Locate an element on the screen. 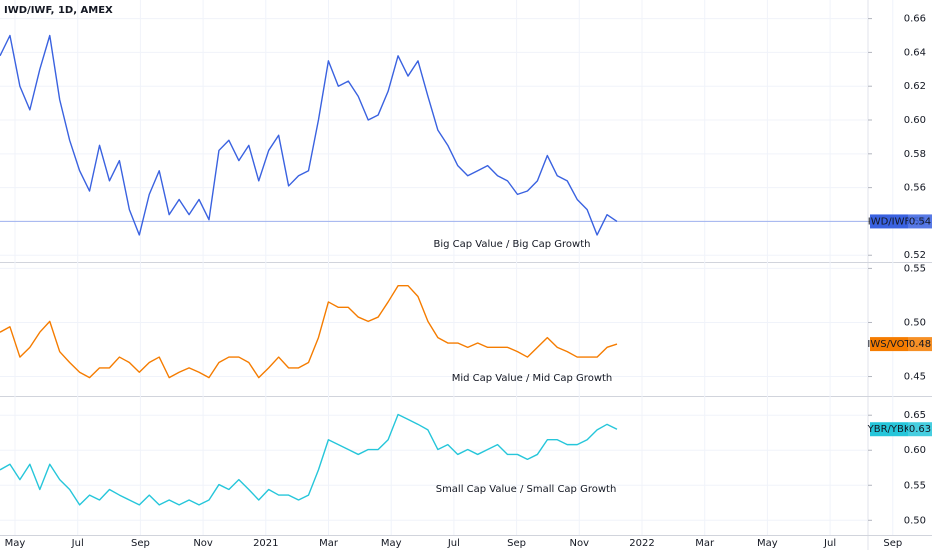  chart-title: IWD/IWF, 1D, AMEX is located at coordinates (58, 10).